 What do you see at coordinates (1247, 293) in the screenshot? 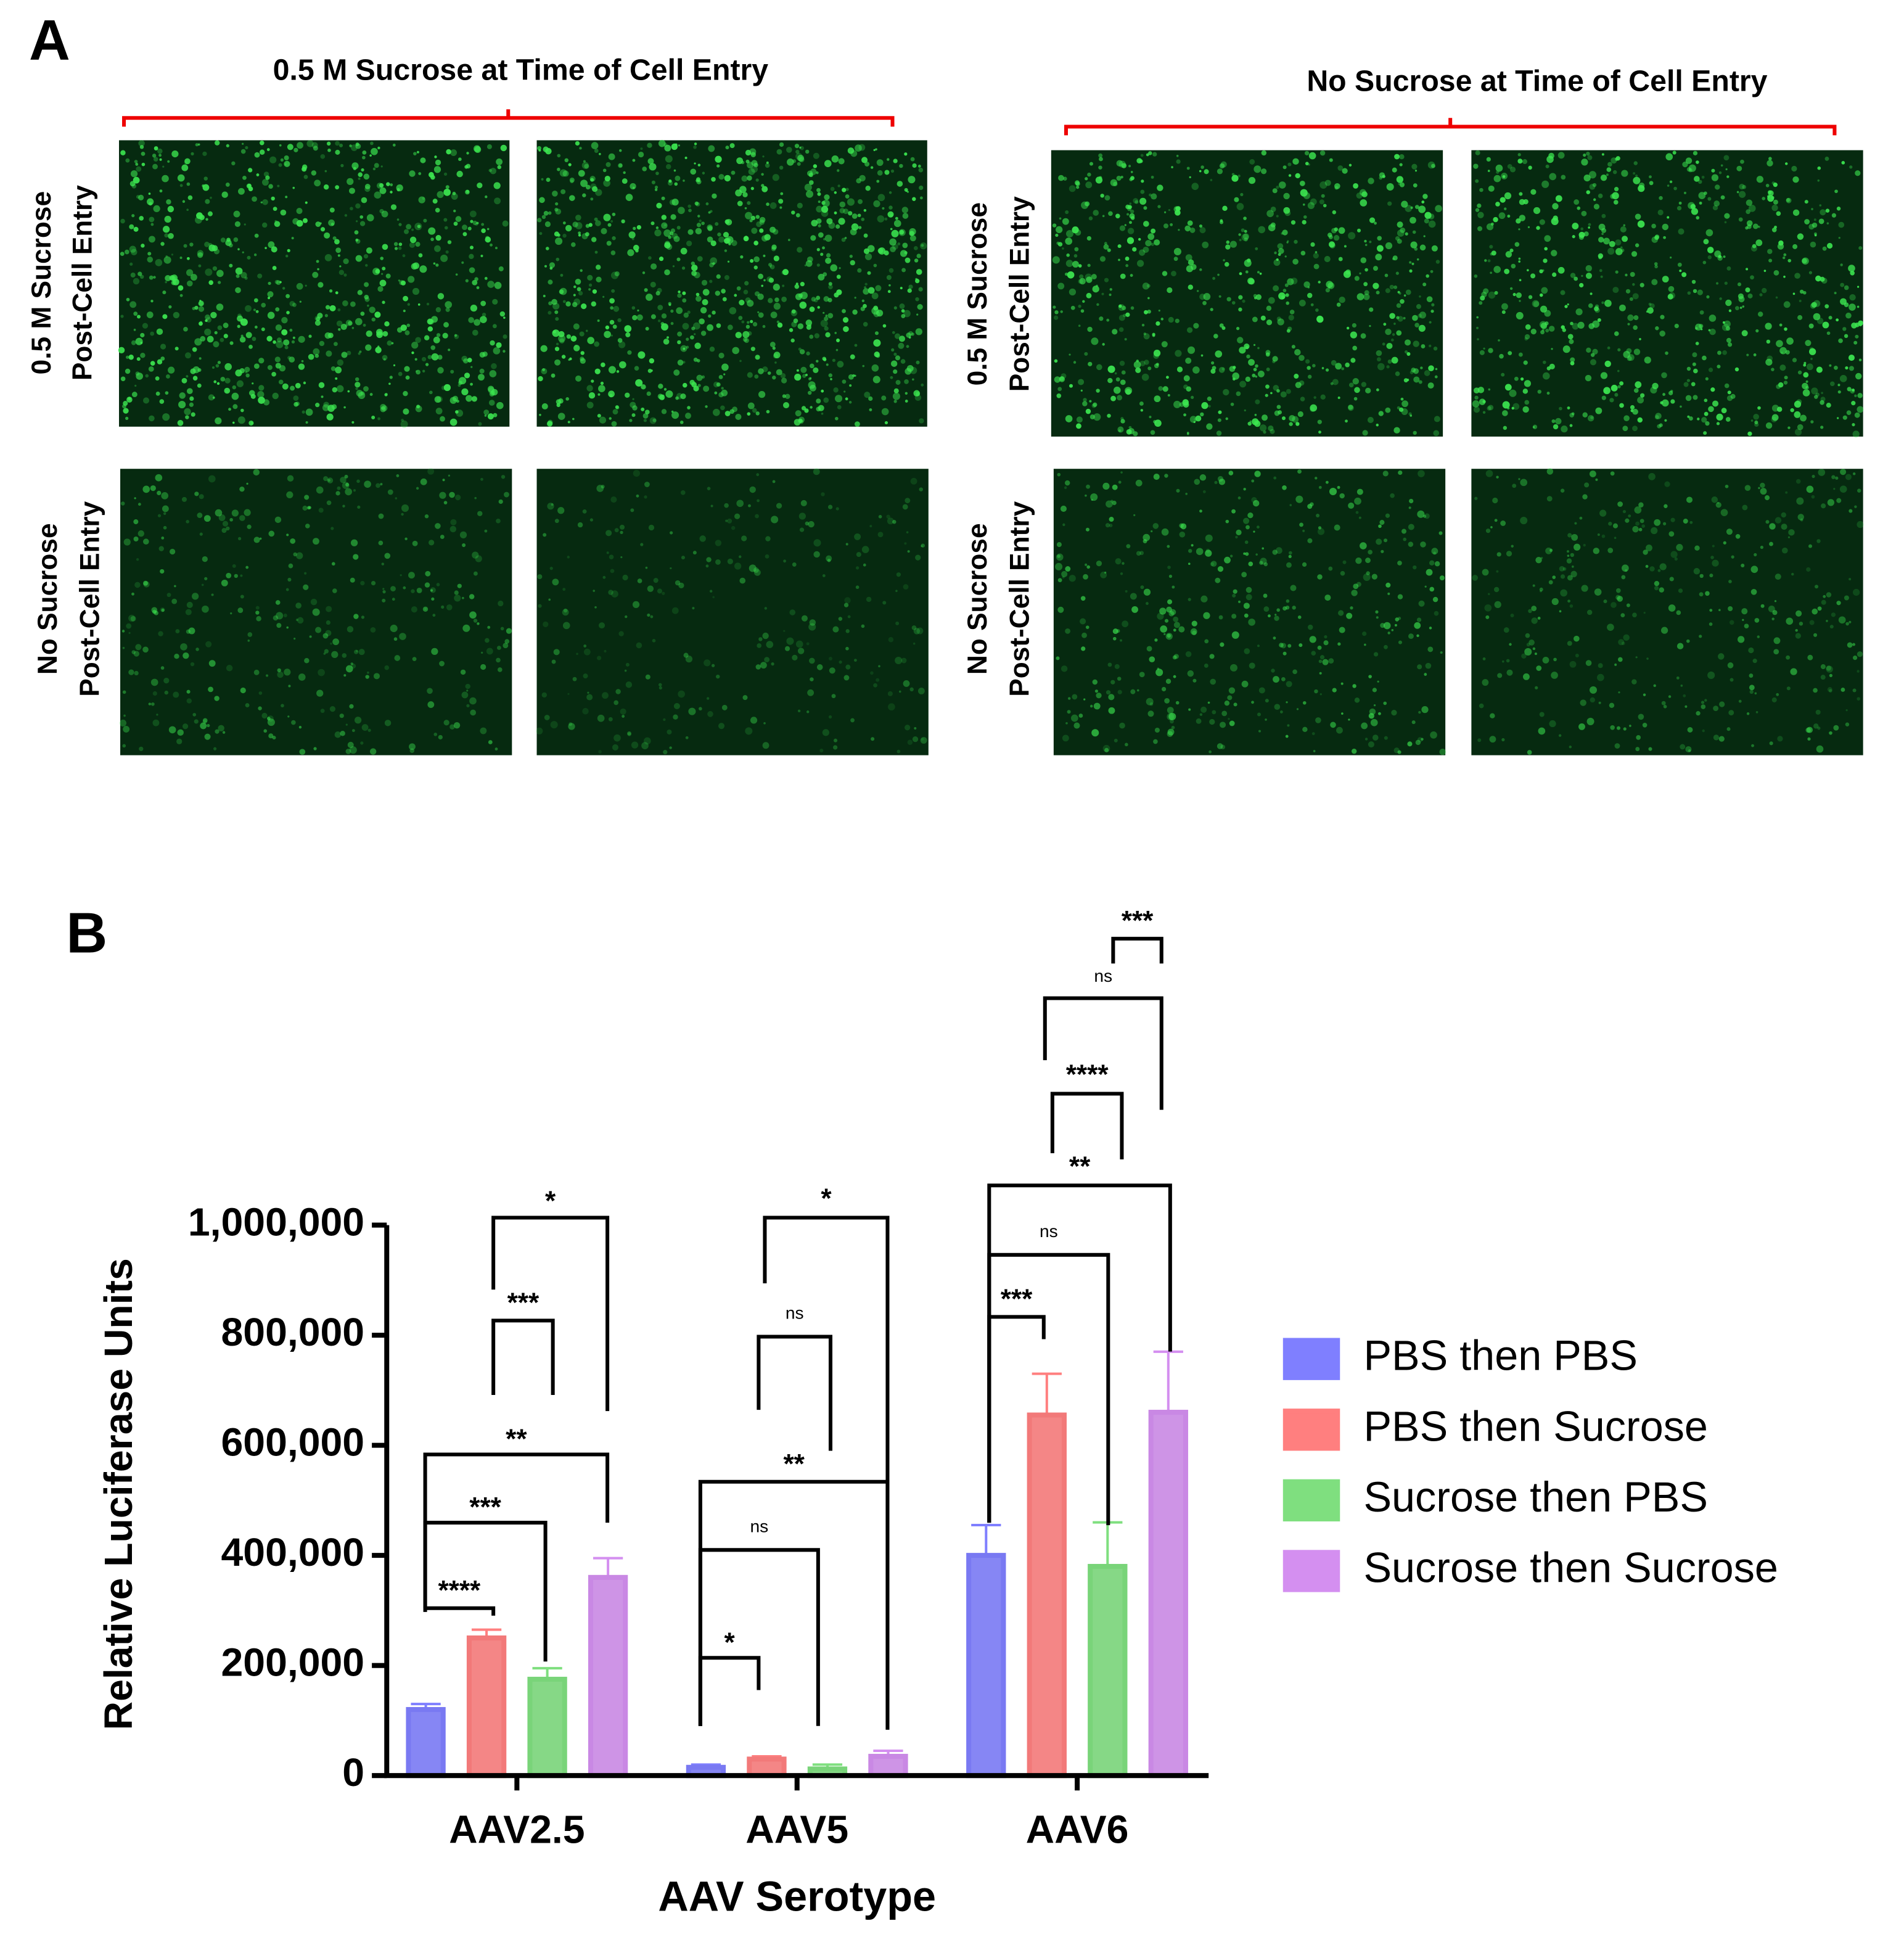
I see `micrograph-background` at bounding box center [1247, 293].